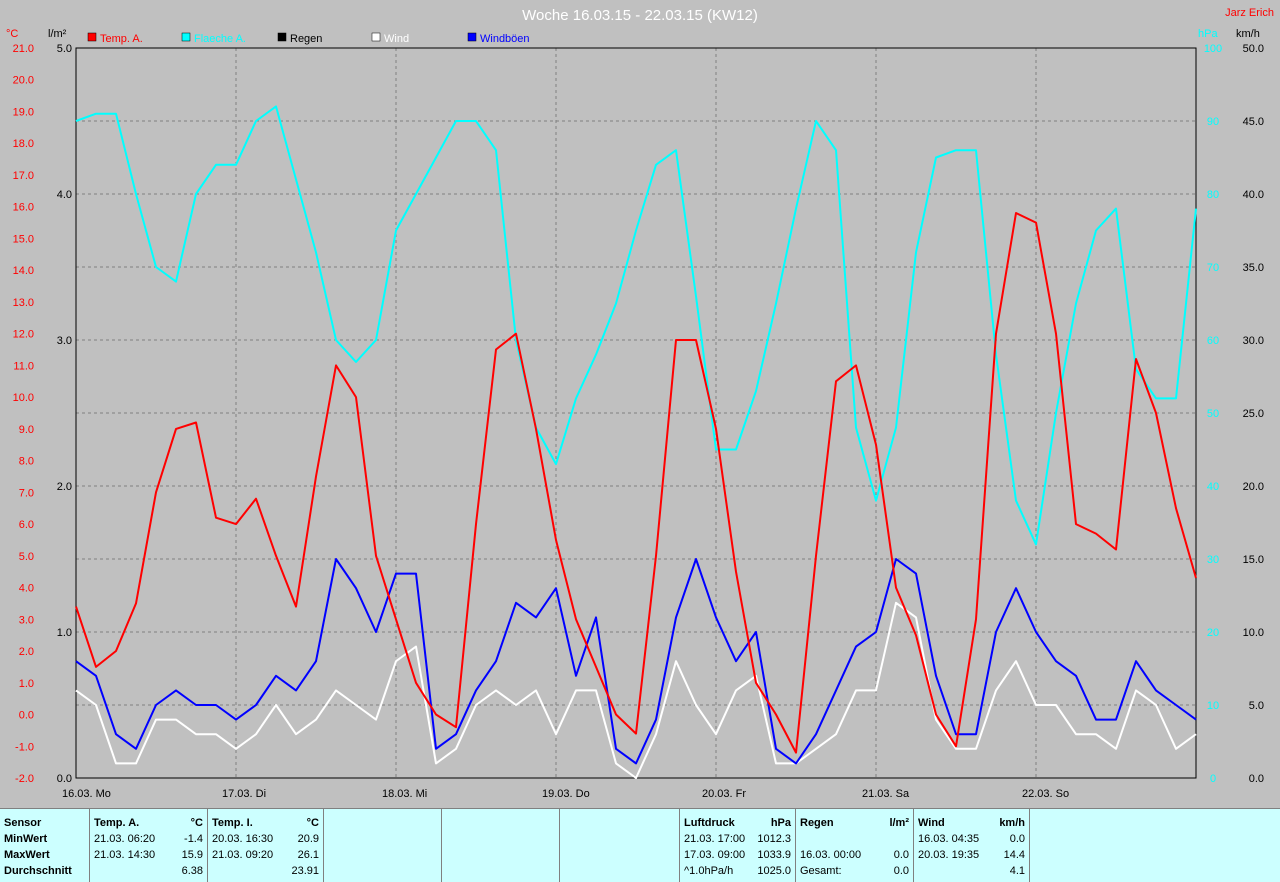 Image resolution: width=1280 pixels, height=882 pixels. I want to click on temp-tick-label: 3.0, so click(26, 620).